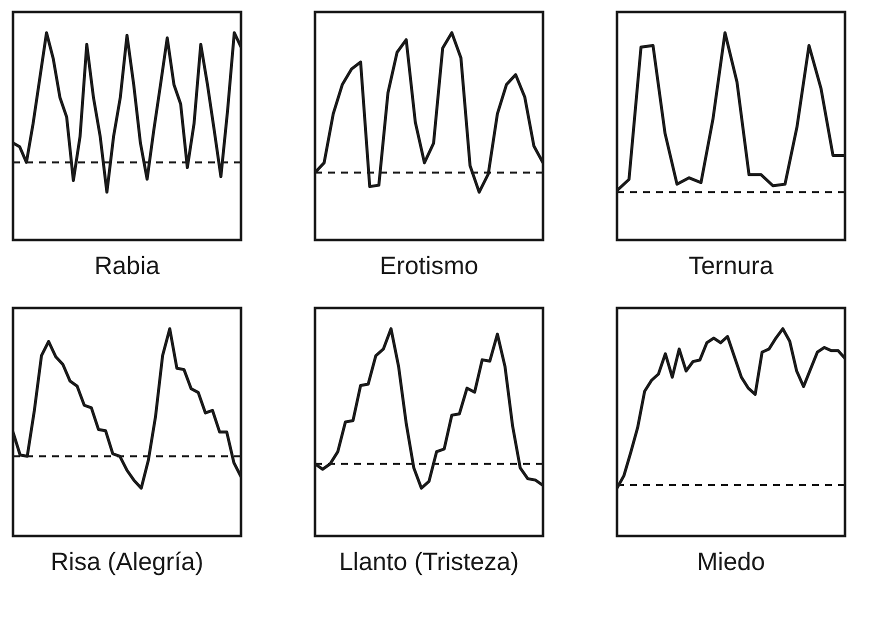 The height and width of the screenshot is (624, 874). What do you see at coordinates (429, 266) in the screenshot?
I see `text: Erotismo` at bounding box center [429, 266].